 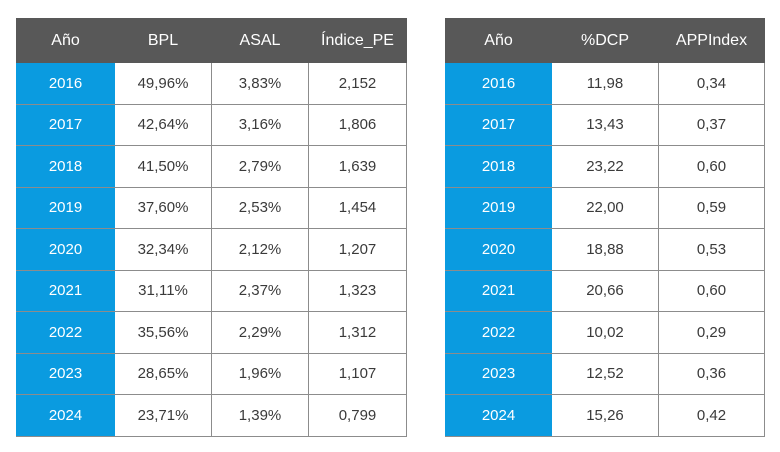 I want to click on table-row: 2021 31,11% 2,37% 1,323, so click(x=211, y=290).